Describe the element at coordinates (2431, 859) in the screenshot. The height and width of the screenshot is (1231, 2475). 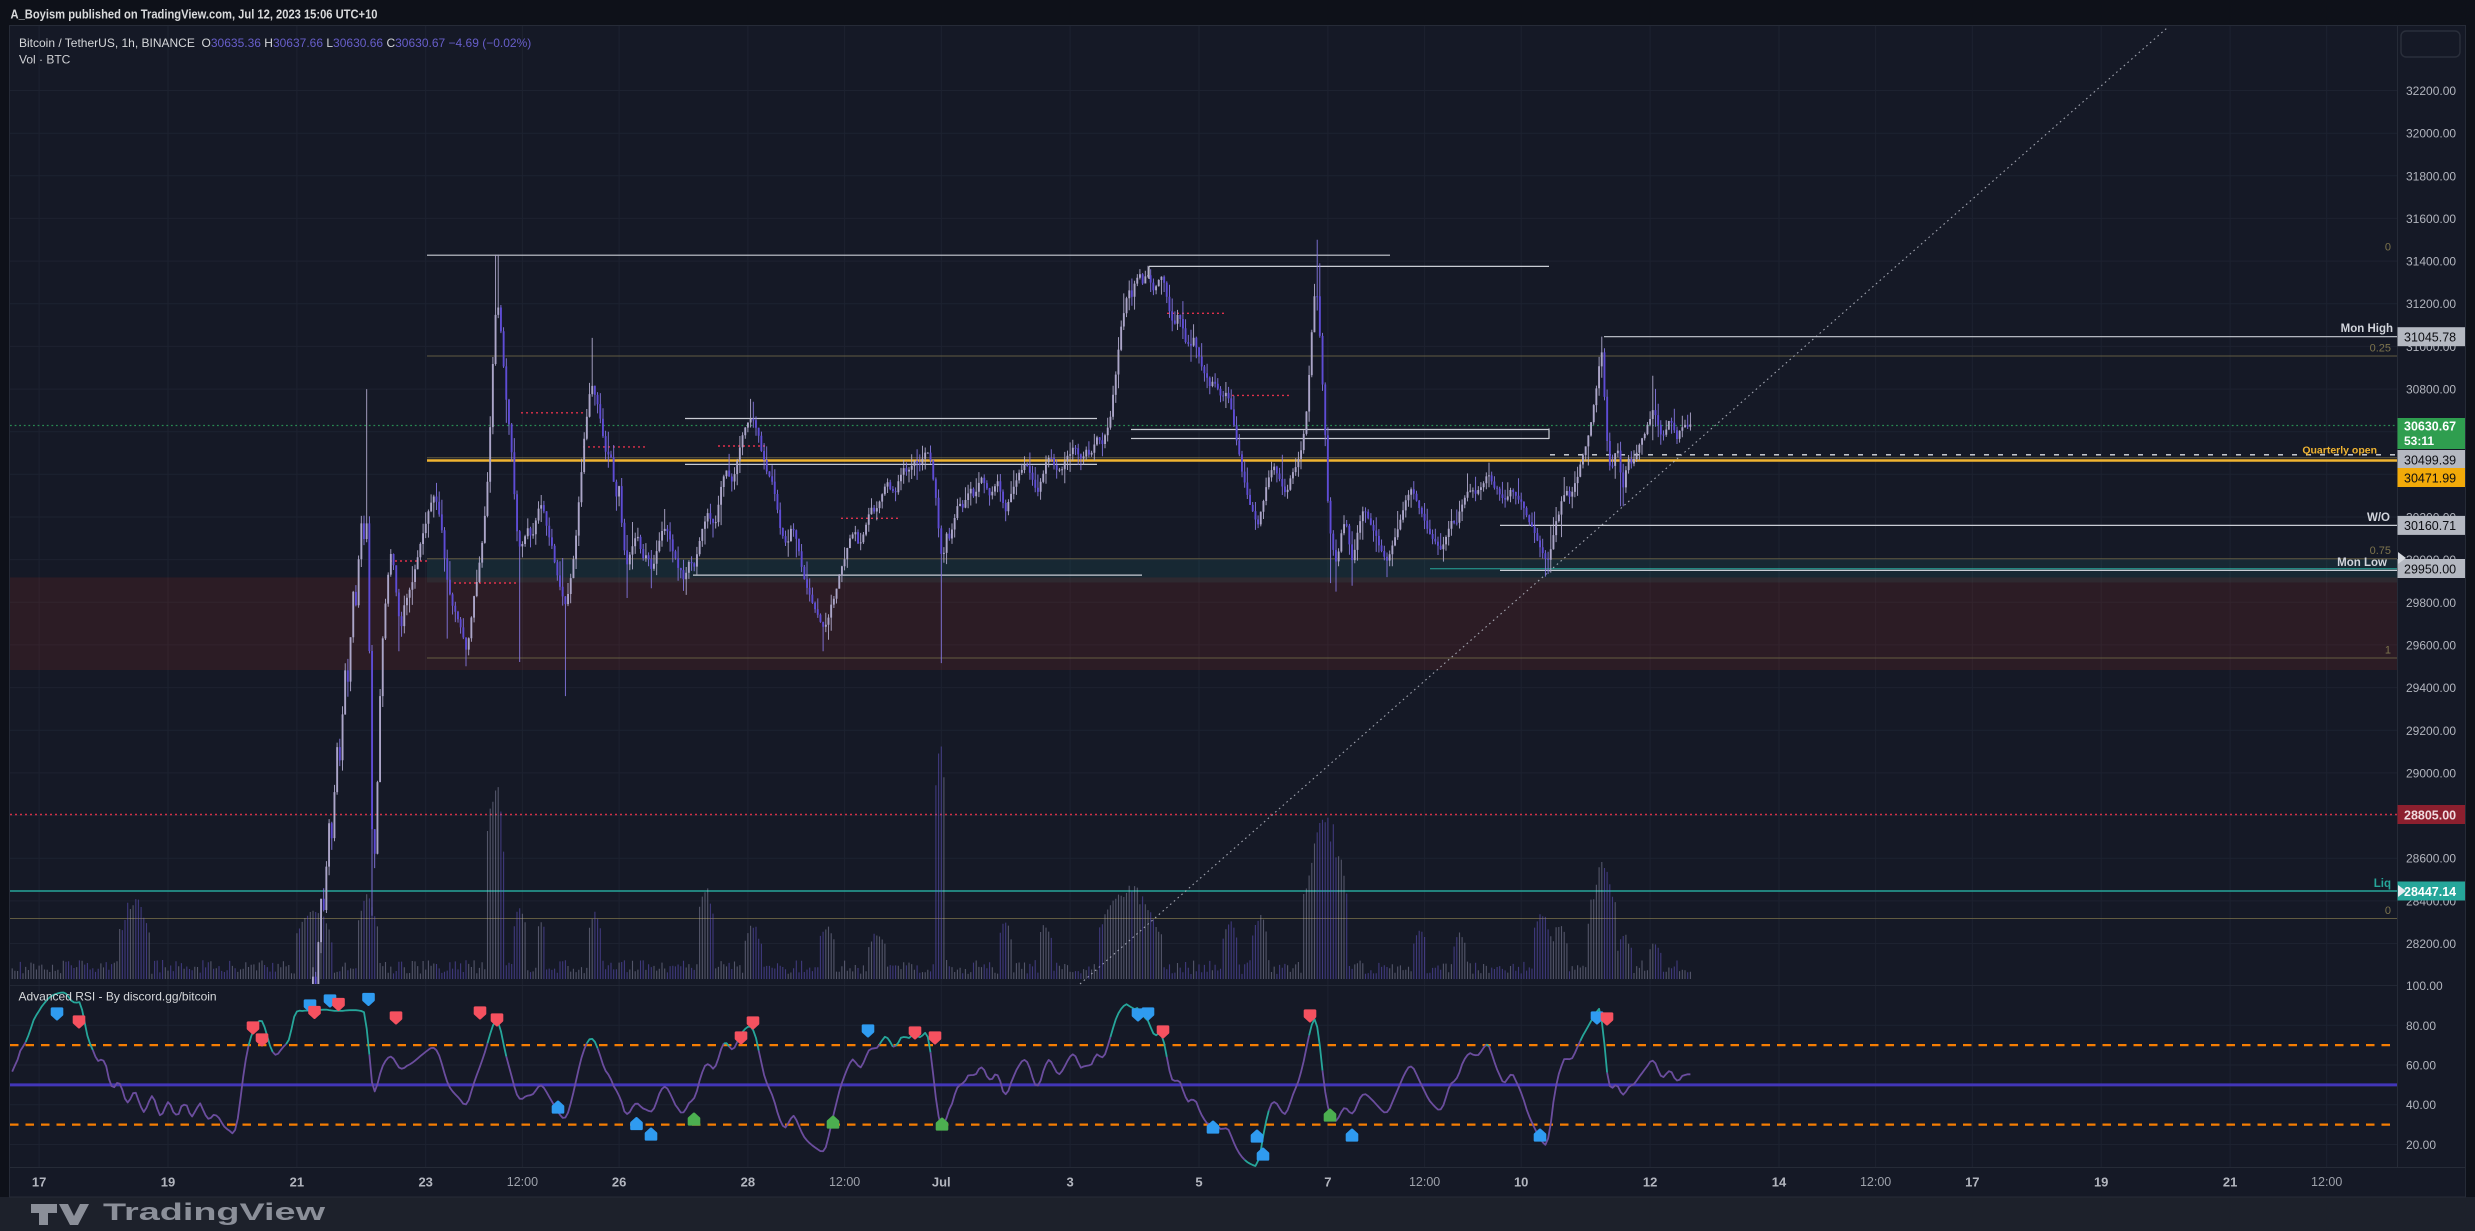
I see `svg-text: 28600.00` at that location.